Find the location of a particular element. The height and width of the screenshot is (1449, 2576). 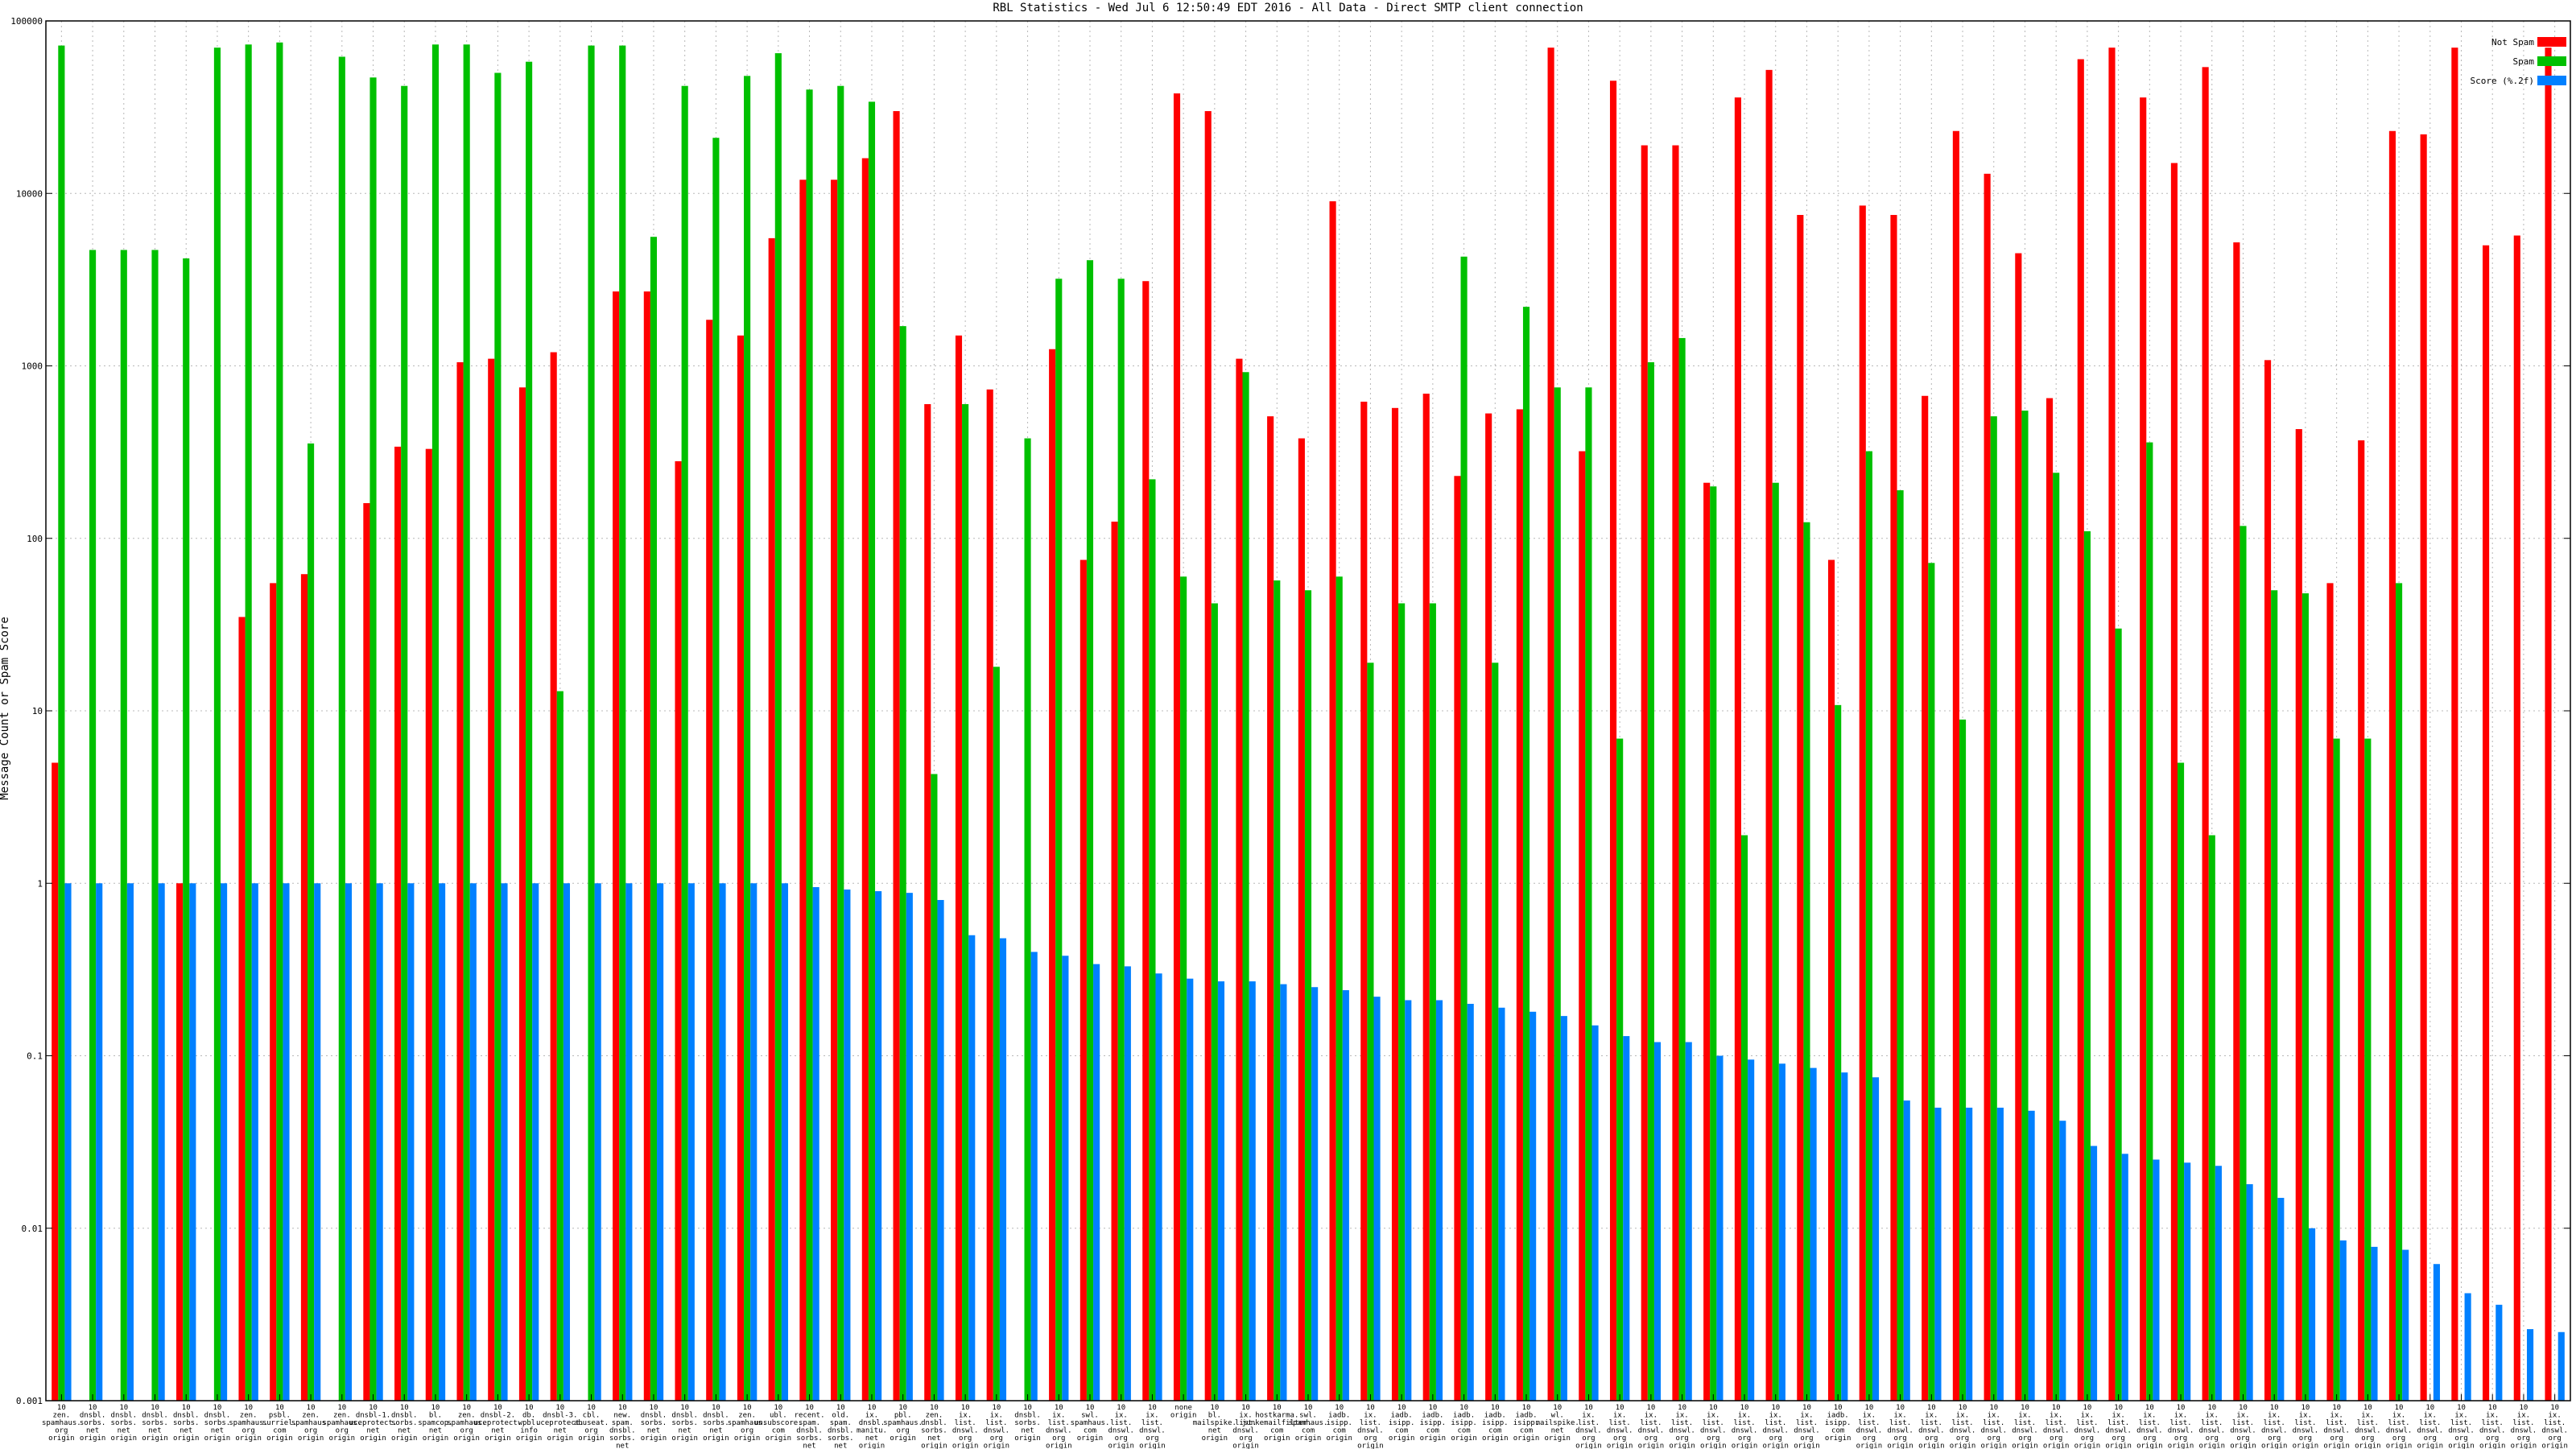

legend-swatch is located at coordinates (2551, 80).